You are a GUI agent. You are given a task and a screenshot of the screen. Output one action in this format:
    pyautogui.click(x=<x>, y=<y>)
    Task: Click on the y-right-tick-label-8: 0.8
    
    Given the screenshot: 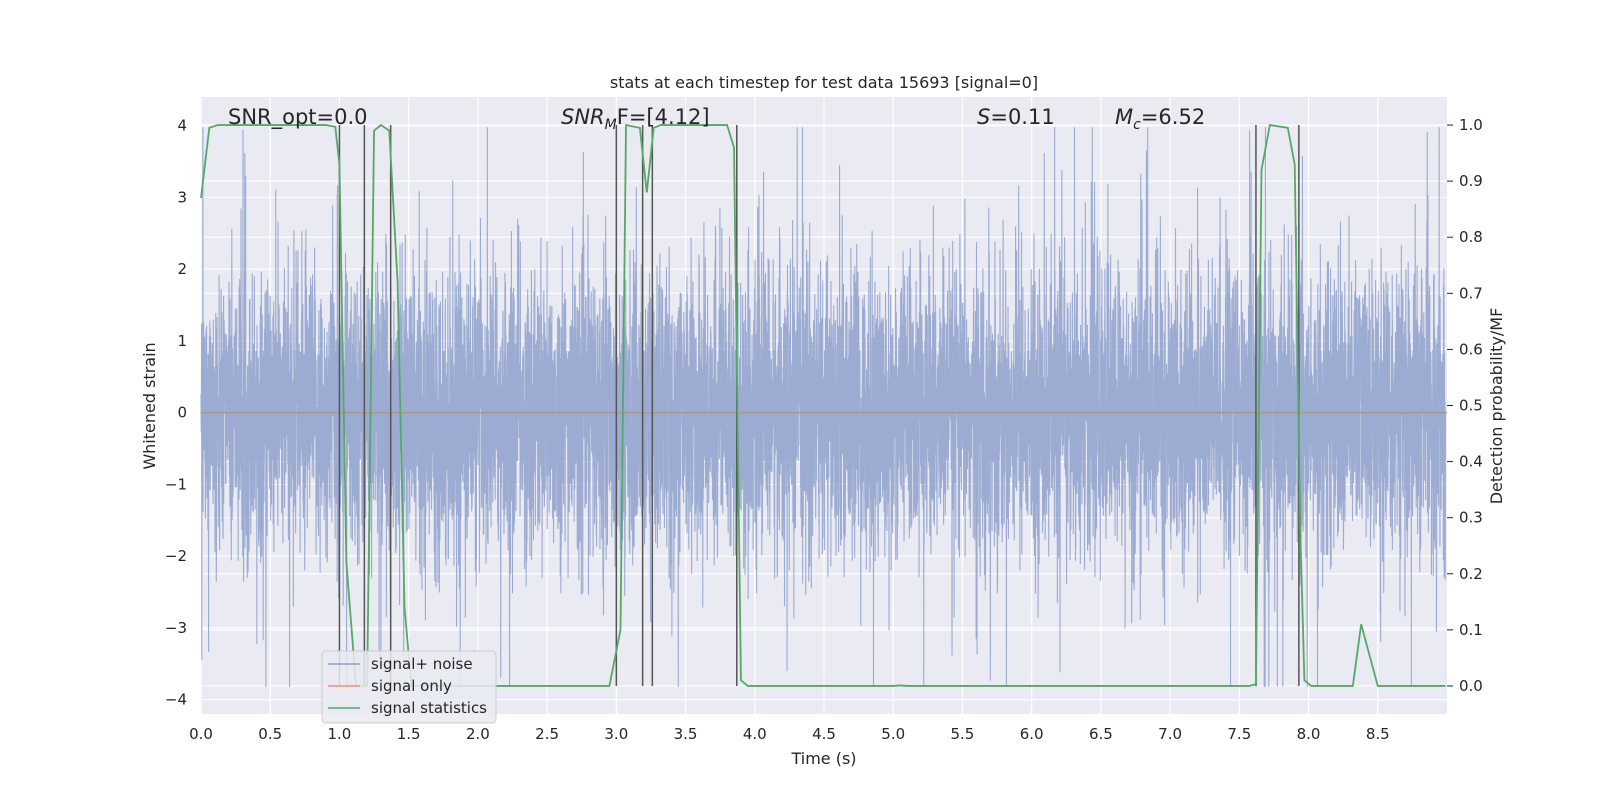 What is the action you would take?
    pyautogui.click(x=1471, y=237)
    